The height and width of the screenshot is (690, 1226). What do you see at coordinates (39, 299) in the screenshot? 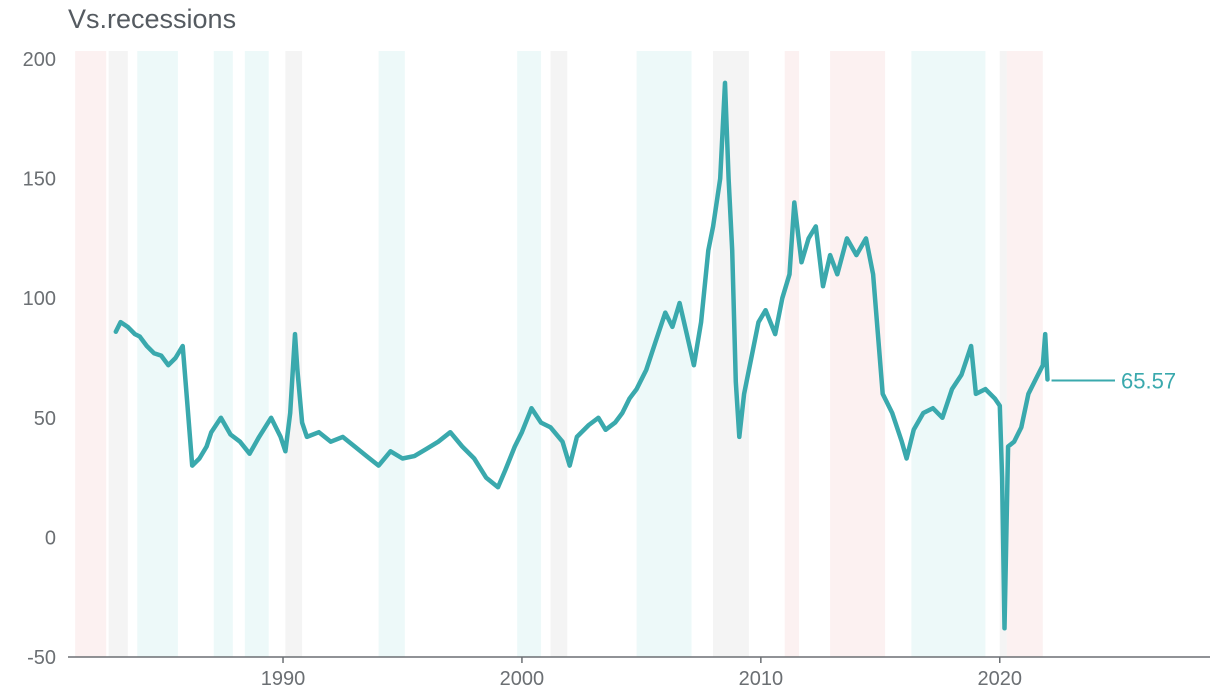
I see `y-tick-label: 100` at bounding box center [39, 299].